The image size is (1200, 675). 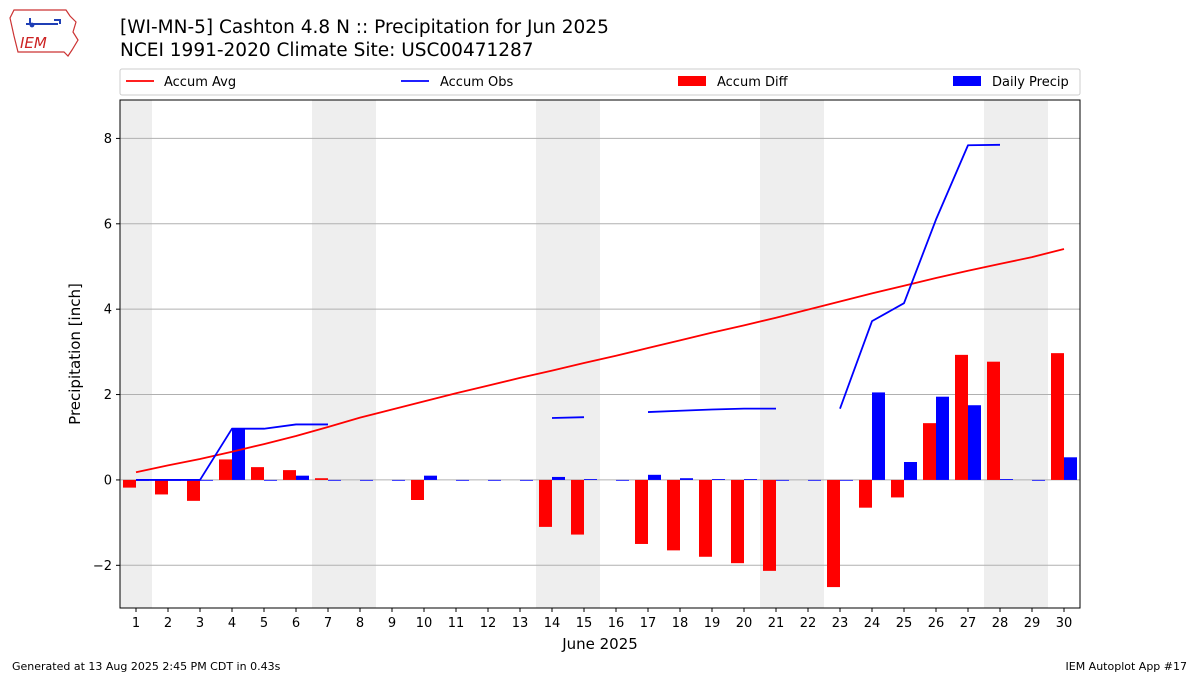 I want to click on x-tick-label: 9, so click(x=392, y=623).